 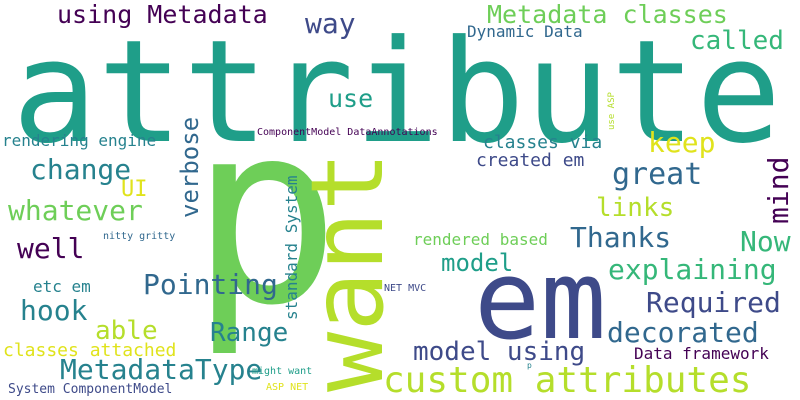 What do you see at coordinates (657, 174) in the screenshot?
I see `word-great: great` at bounding box center [657, 174].